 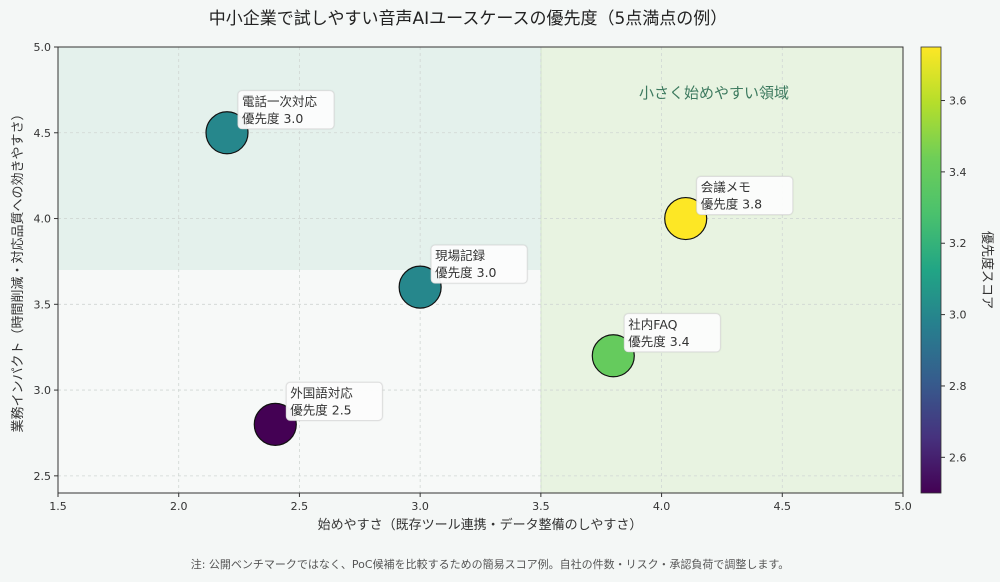 I want to click on point-priority-label: 優先度 2.5, so click(x=320, y=409).